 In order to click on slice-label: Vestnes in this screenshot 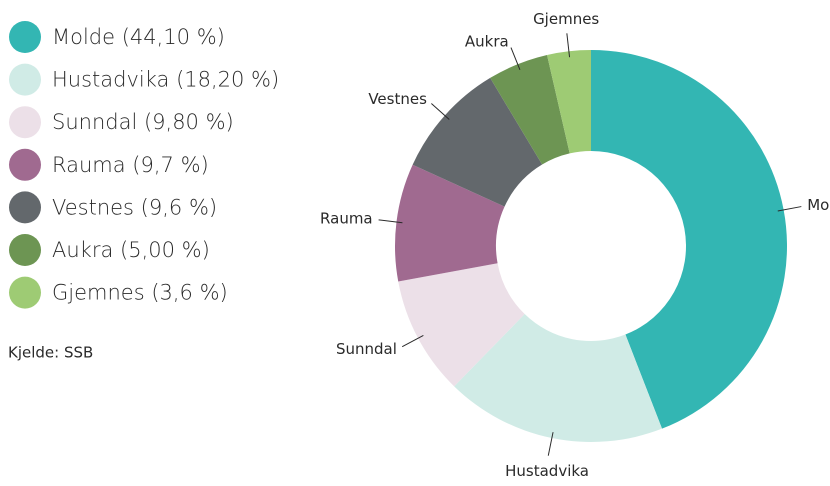, I will do `click(397, 99)`.